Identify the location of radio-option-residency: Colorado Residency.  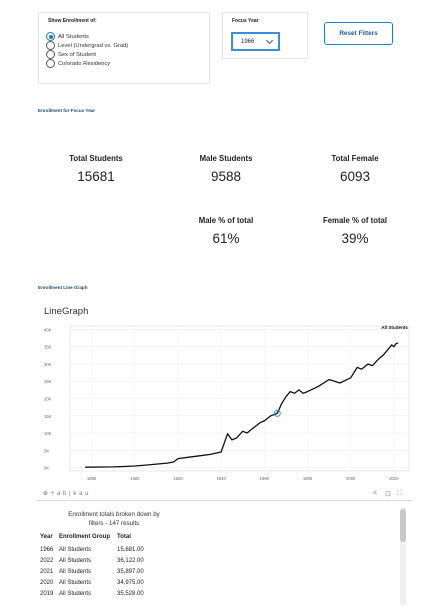
(78, 63).